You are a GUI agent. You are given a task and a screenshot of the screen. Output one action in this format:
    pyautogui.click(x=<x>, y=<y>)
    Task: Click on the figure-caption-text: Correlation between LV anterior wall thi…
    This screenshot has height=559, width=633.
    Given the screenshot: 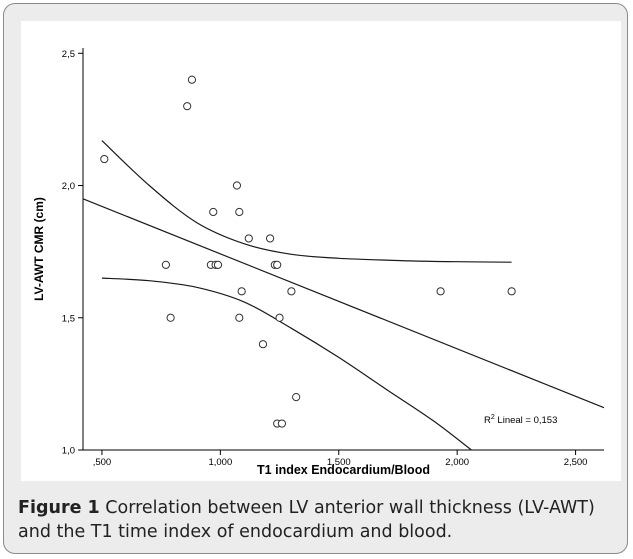 What is the action you would take?
    pyautogui.click(x=306, y=520)
    